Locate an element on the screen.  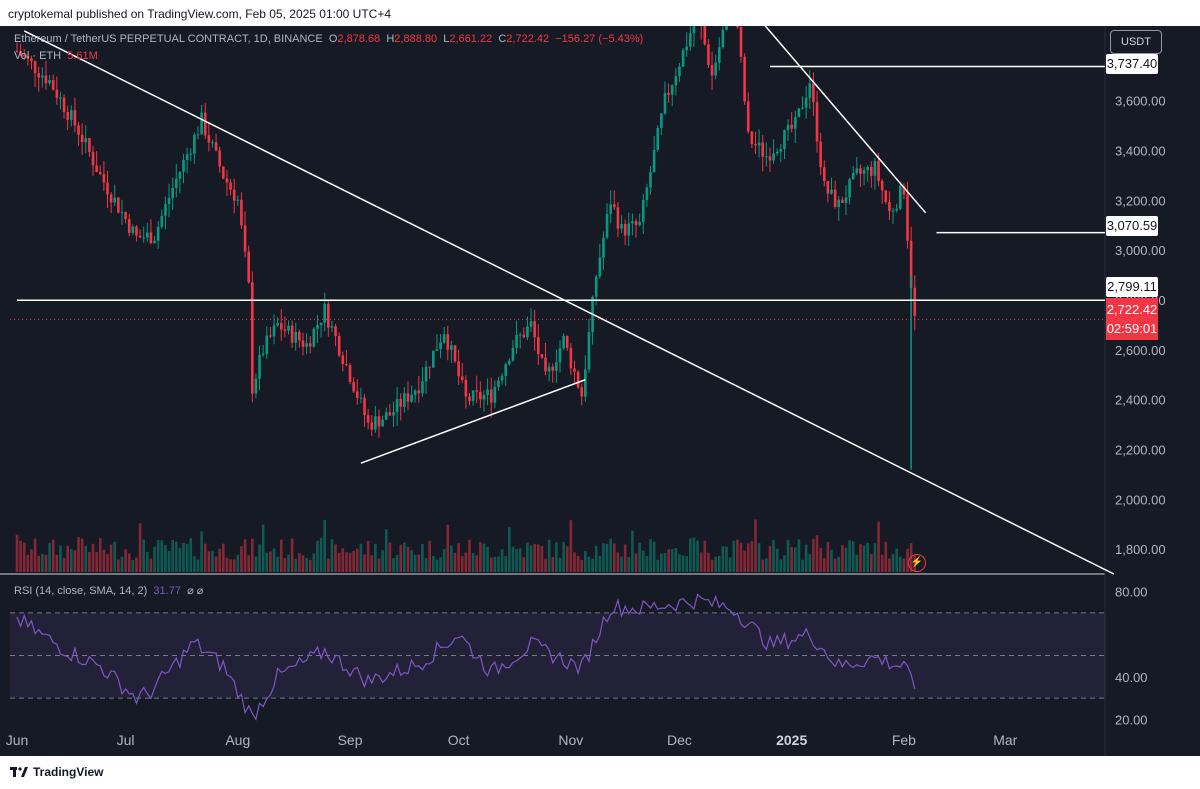
lightning-icon: ⚡ is located at coordinates (917, 563).